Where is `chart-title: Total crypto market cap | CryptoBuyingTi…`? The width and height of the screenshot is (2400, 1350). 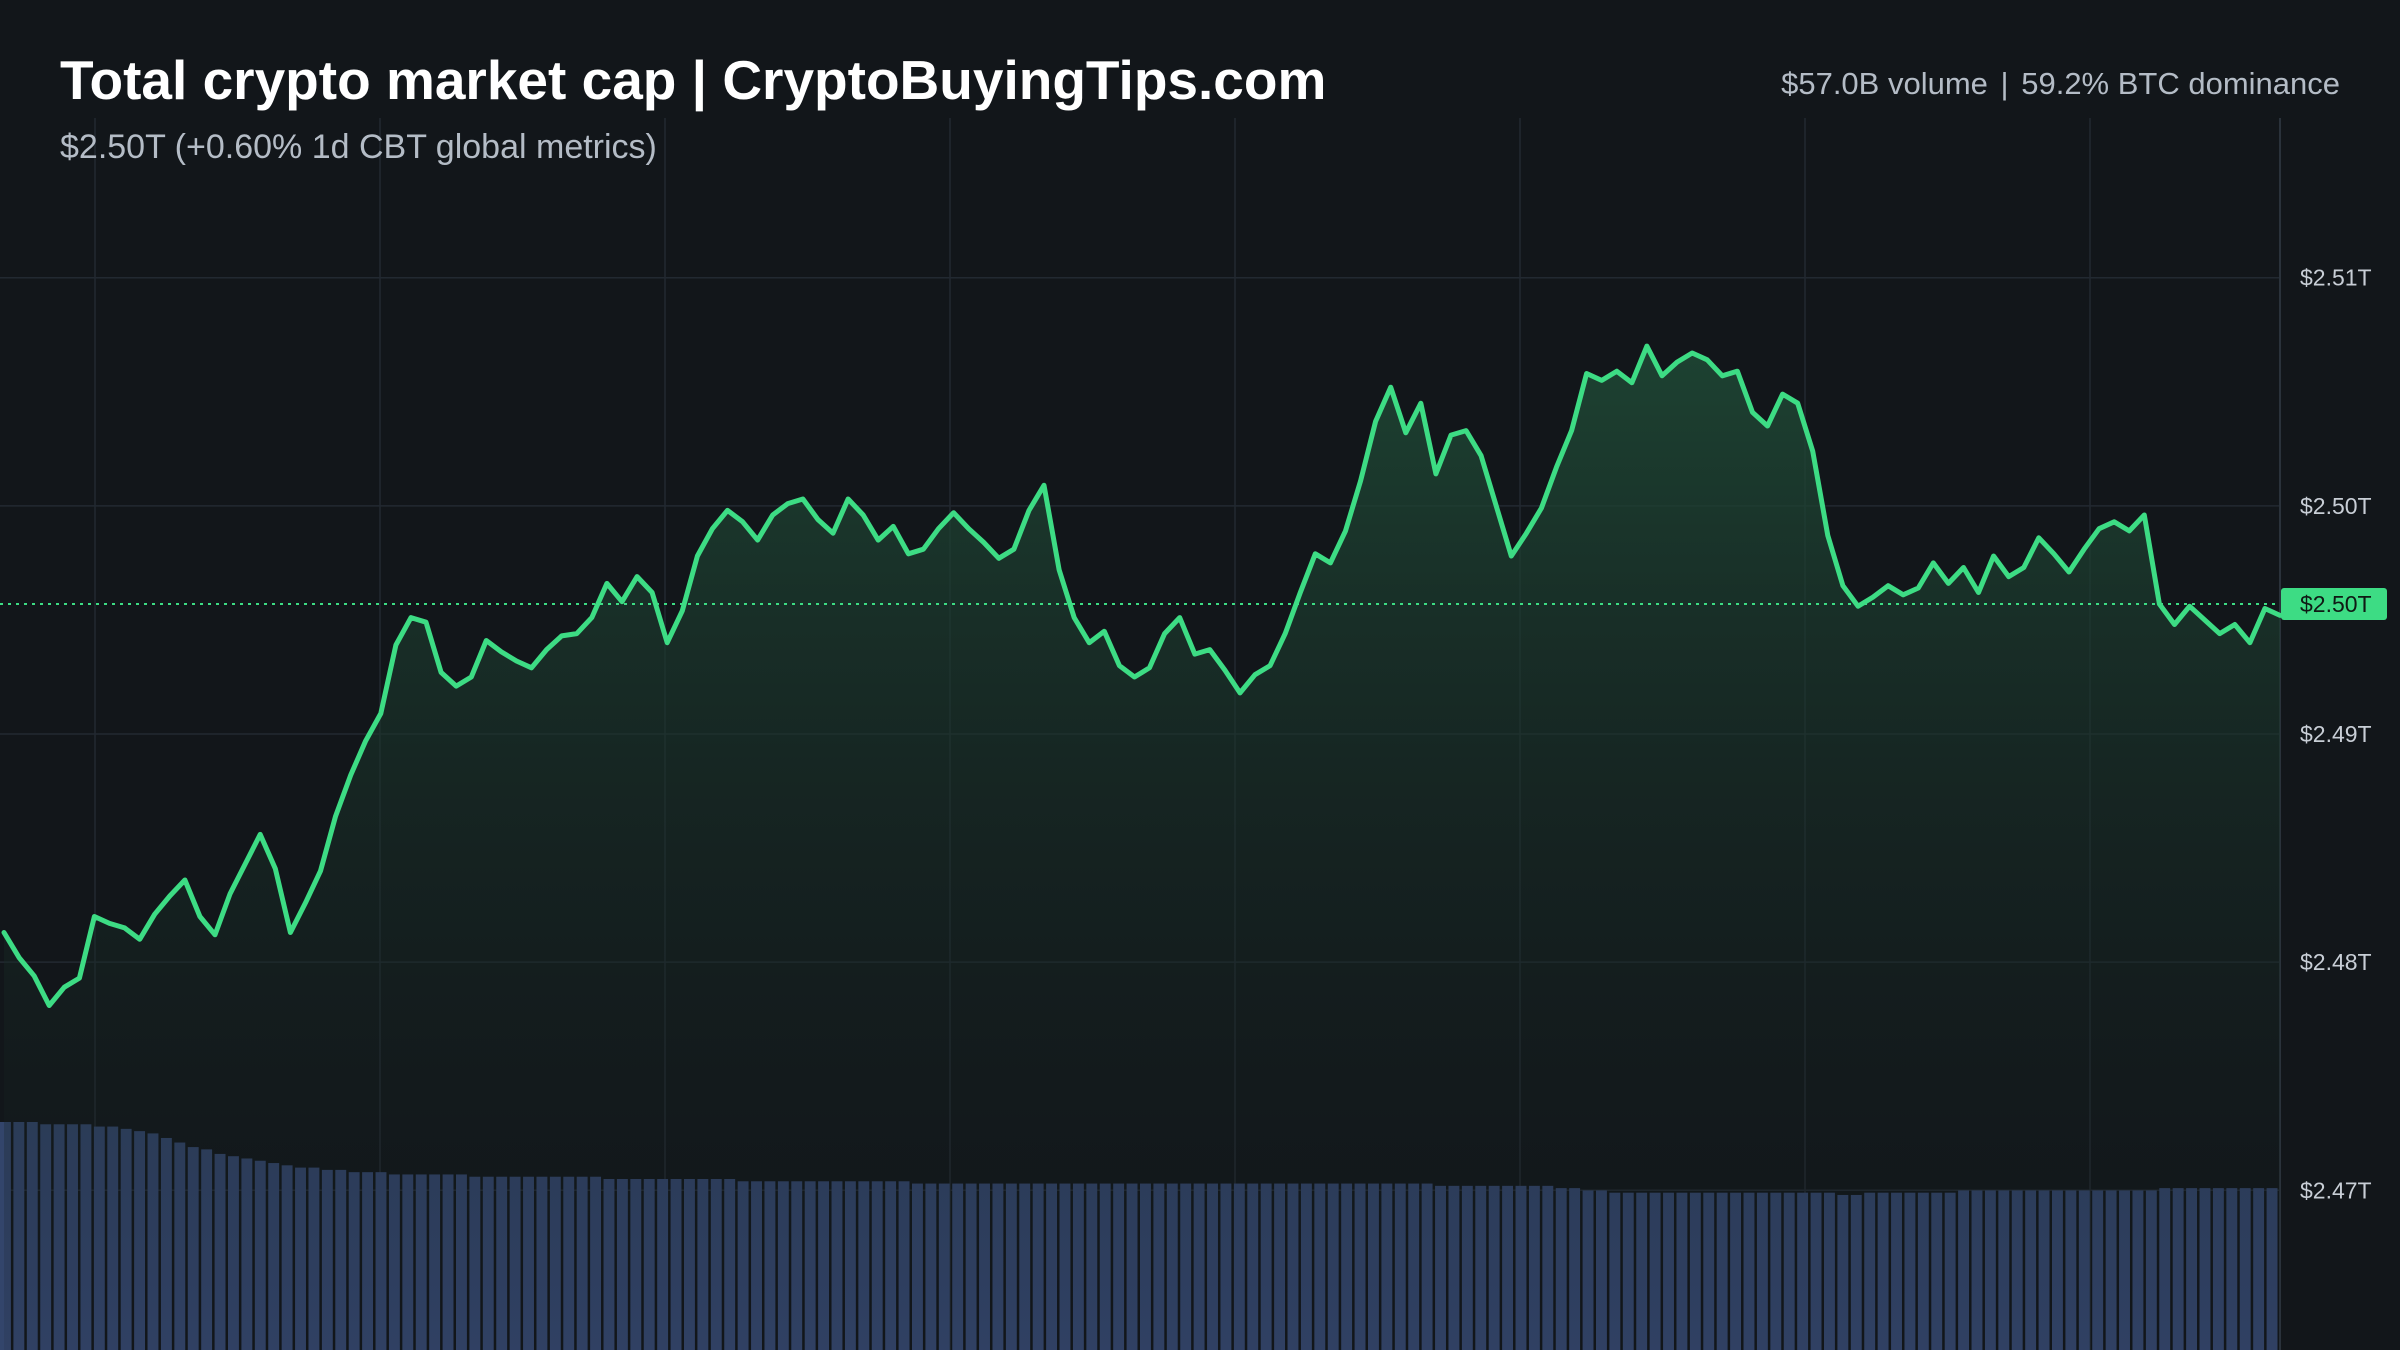 chart-title: Total crypto market cap | CryptoBuyingTi… is located at coordinates (693, 80).